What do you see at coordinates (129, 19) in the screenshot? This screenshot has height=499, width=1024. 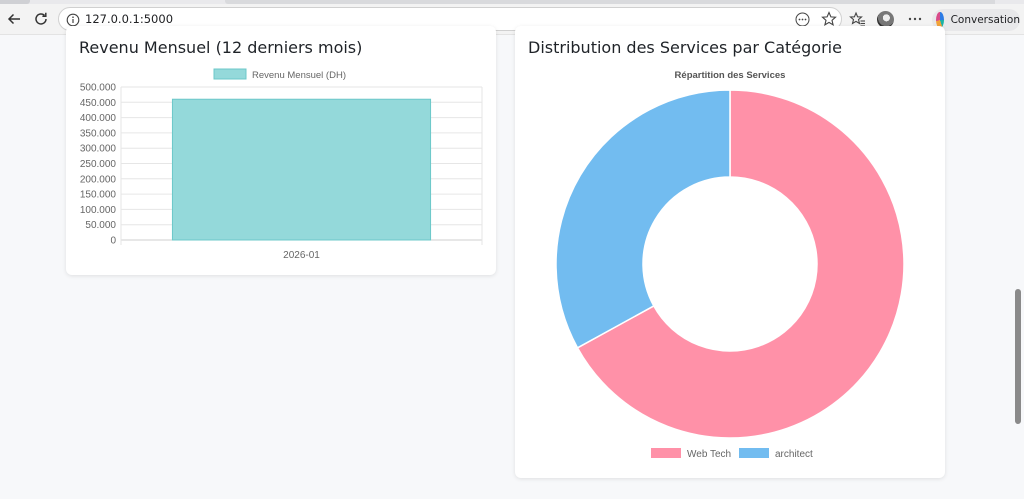 I see `address-url: 127.0.0.1:5000` at bounding box center [129, 19].